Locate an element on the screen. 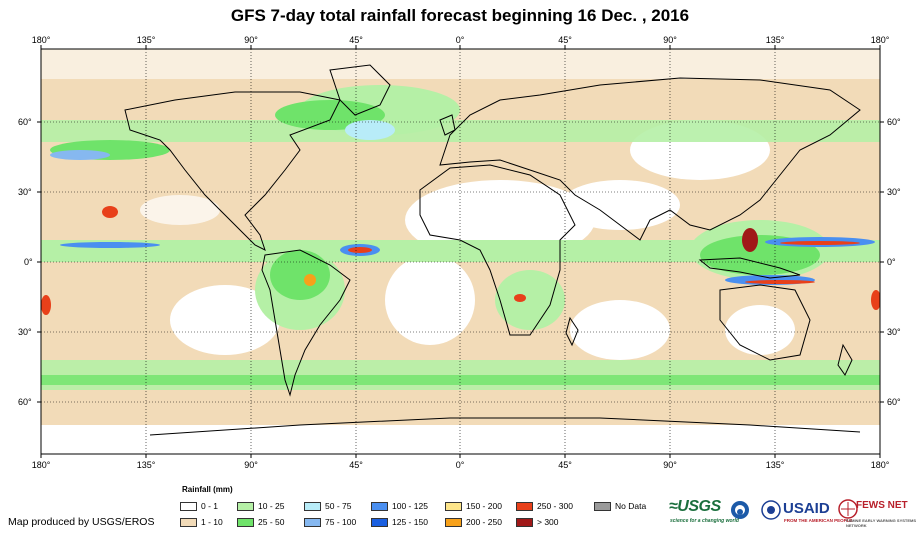 This screenshot has height=539, width=920. indonesia-outline is located at coordinates (749, 268).